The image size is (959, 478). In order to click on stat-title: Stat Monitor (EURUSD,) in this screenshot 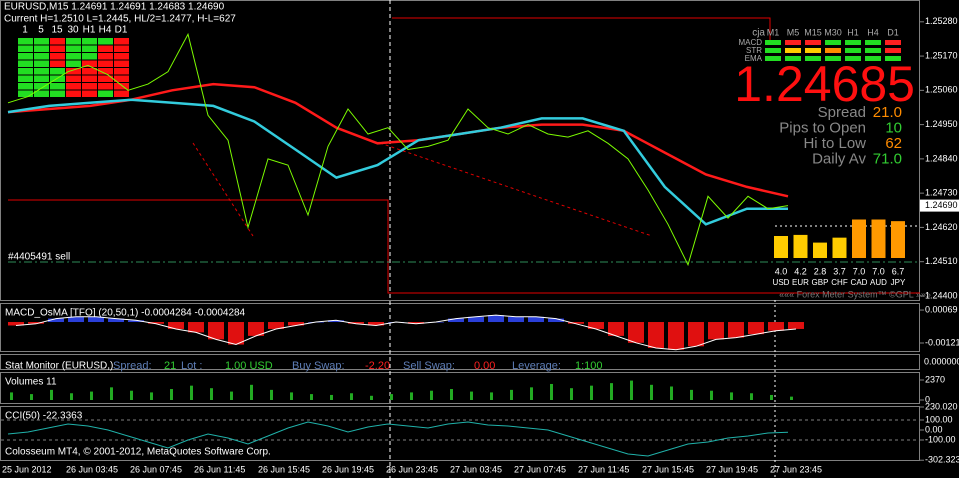, I will do `click(59, 366)`.